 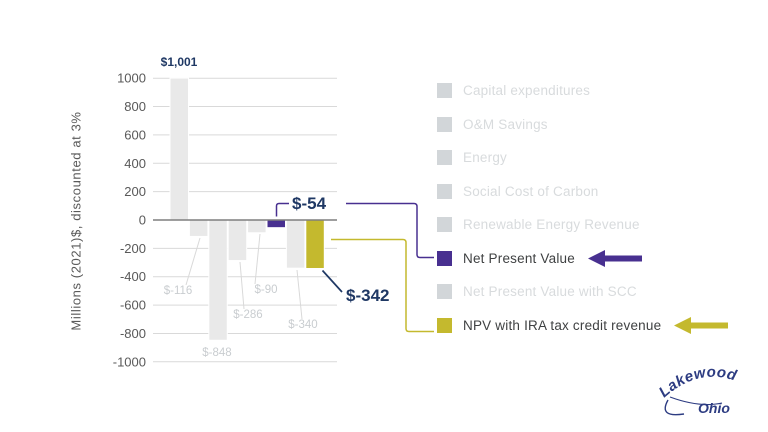 I want to click on legend-item-6: Net Present Value, so click(x=539, y=258).